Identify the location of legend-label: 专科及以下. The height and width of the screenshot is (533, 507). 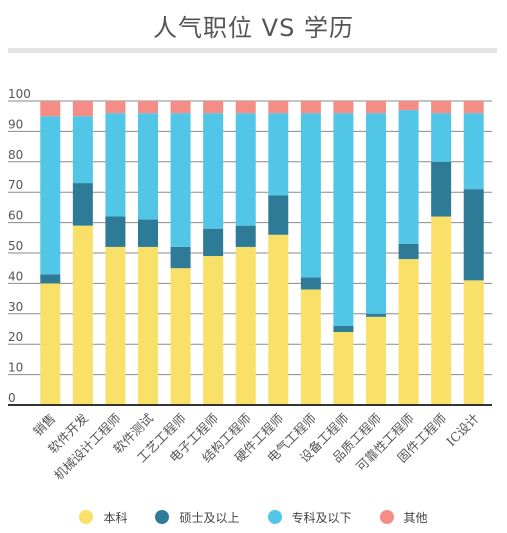
(321, 517).